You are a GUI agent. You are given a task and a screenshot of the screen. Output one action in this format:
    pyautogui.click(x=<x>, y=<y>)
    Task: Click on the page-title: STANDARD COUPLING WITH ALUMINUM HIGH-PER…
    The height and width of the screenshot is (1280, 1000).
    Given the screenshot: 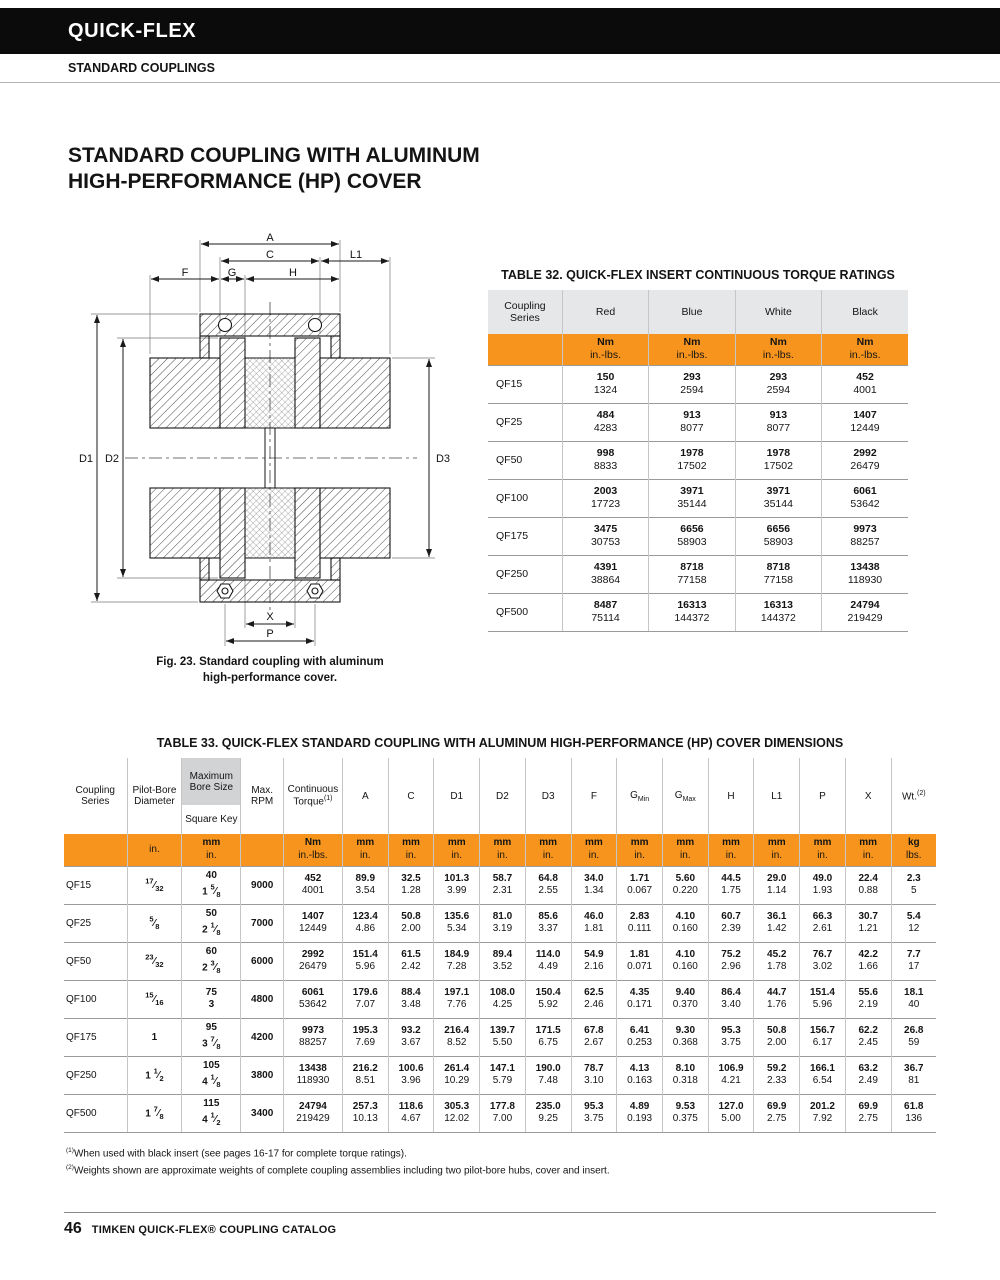 What is the action you would take?
    pyautogui.click(x=274, y=168)
    